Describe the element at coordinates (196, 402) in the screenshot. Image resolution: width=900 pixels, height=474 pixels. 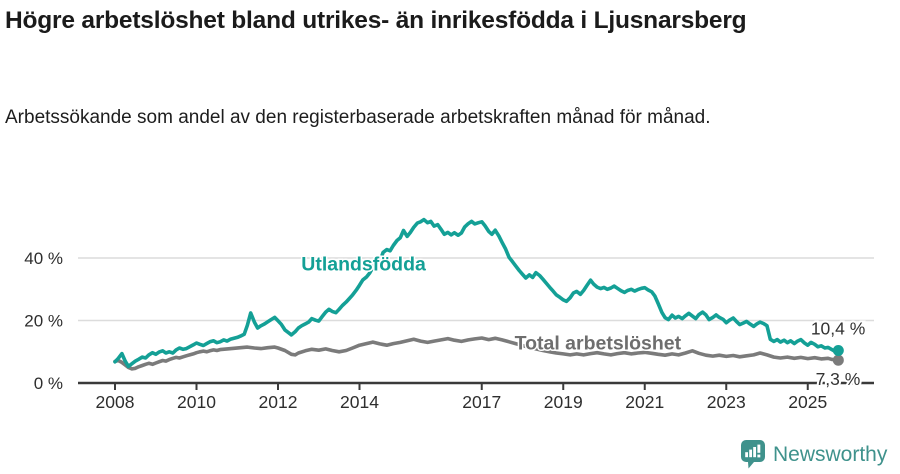
I see `x-axis-label-2010: 2010` at that location.